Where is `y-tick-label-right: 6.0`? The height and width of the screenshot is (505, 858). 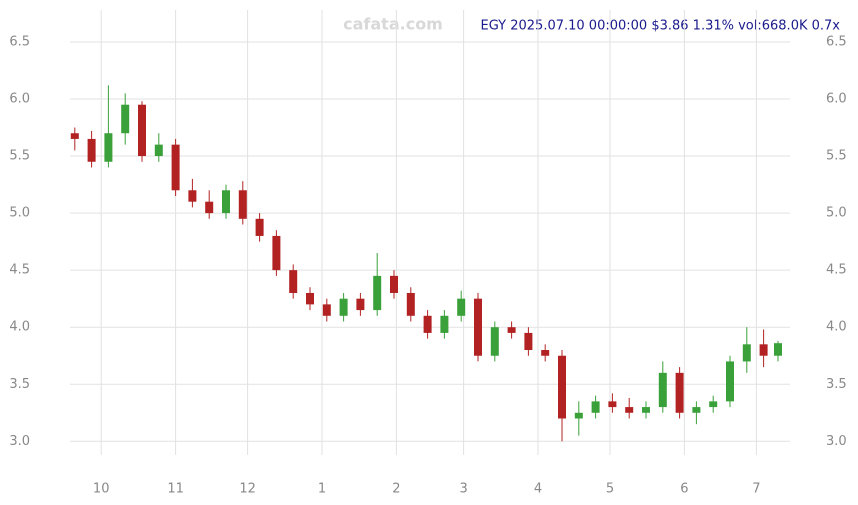 y-tick-label-right: 6.0 is located at coordinates (836, 99).